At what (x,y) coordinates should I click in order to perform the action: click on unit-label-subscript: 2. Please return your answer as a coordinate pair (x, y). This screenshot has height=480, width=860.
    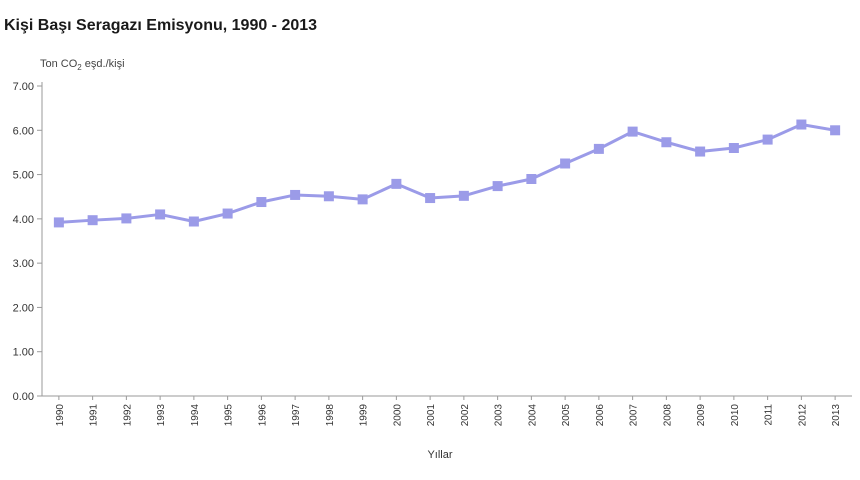
    Looking at the image, I should click on (79, 68).